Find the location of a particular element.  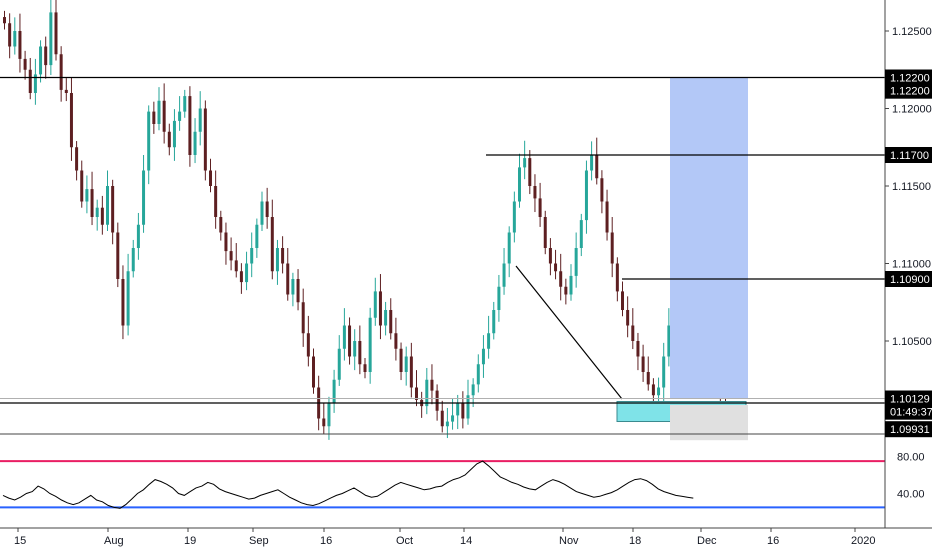

price-tick-label: 1.12500 is located at coordinates (912, 32).